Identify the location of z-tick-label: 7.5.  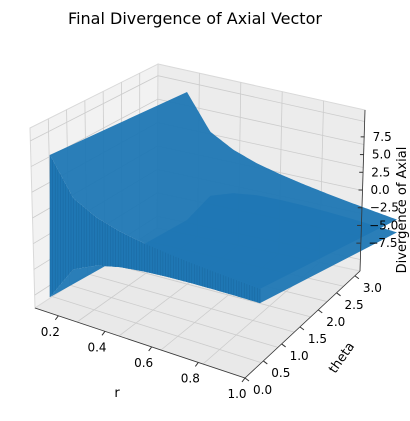
(382, 137).